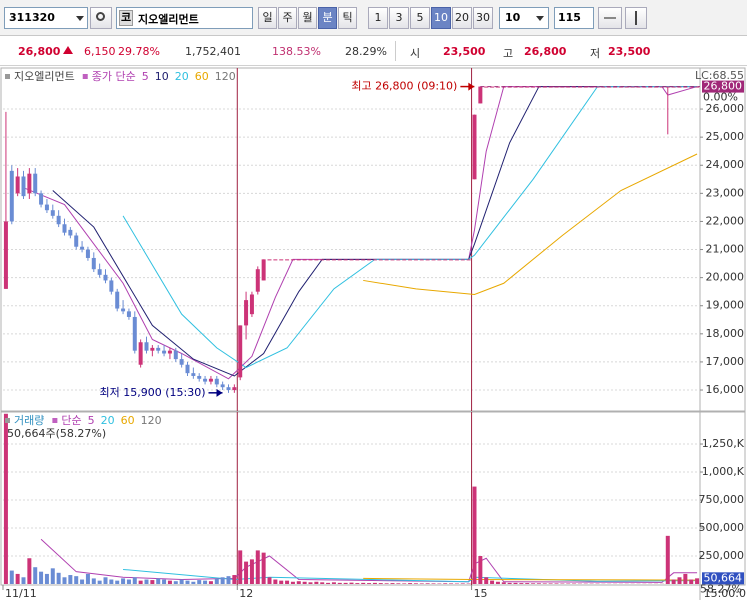  I want to click on scale-button, so click(636, 18).